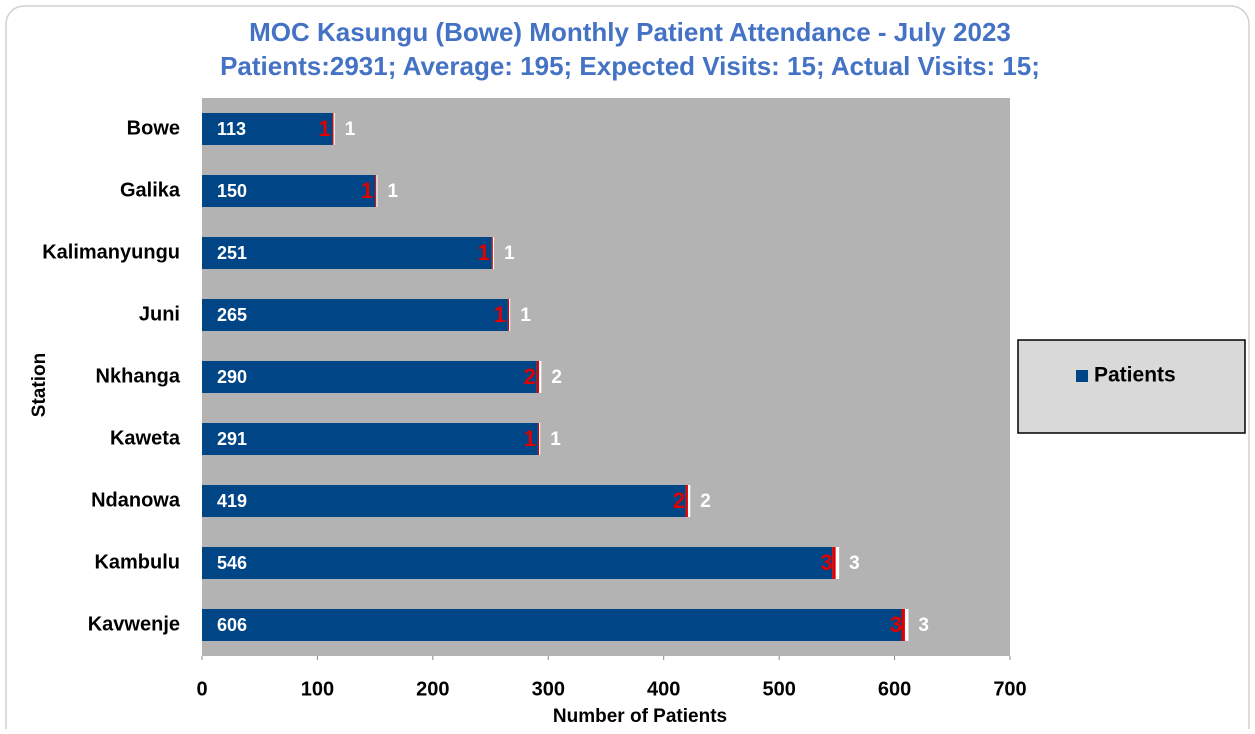  I want to click on data-label: 419, so click(232, 501).